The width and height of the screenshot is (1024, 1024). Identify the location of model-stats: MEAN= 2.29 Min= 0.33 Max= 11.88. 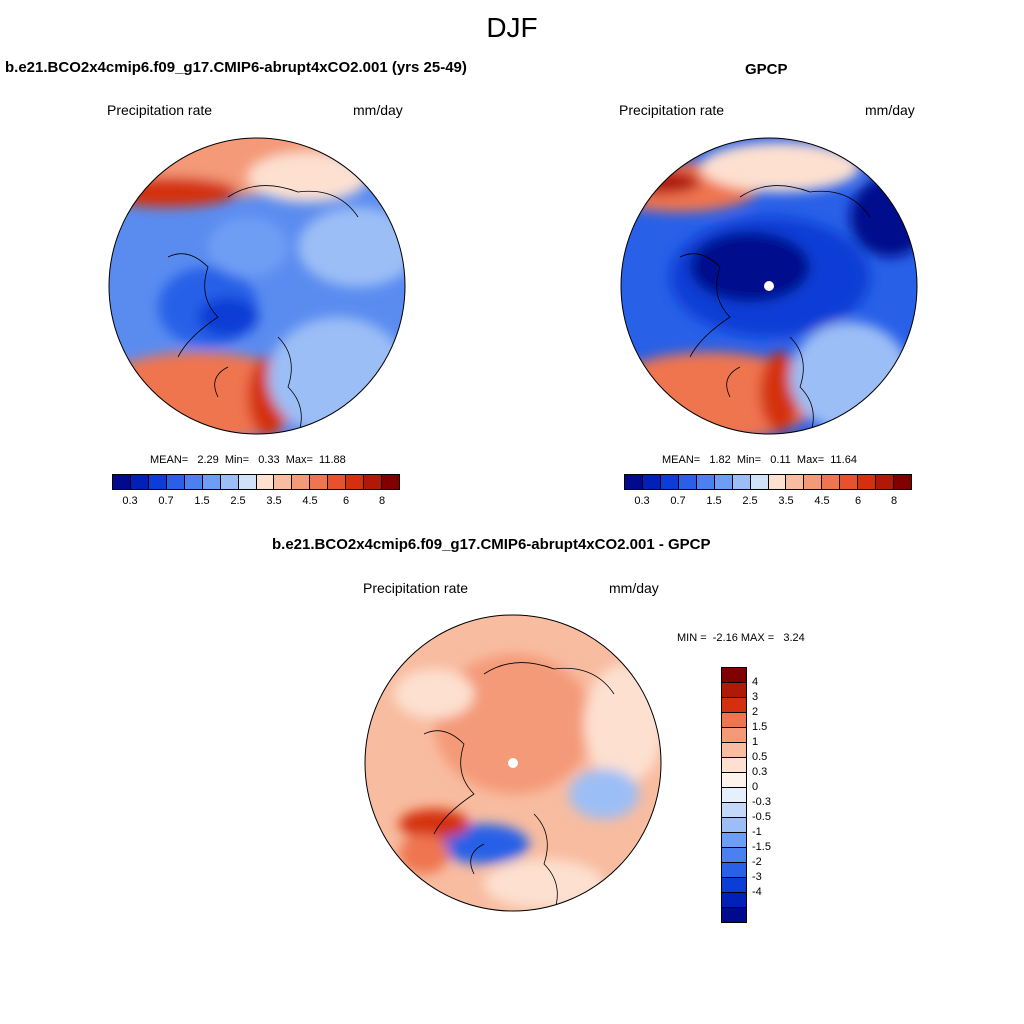
(248, 460).